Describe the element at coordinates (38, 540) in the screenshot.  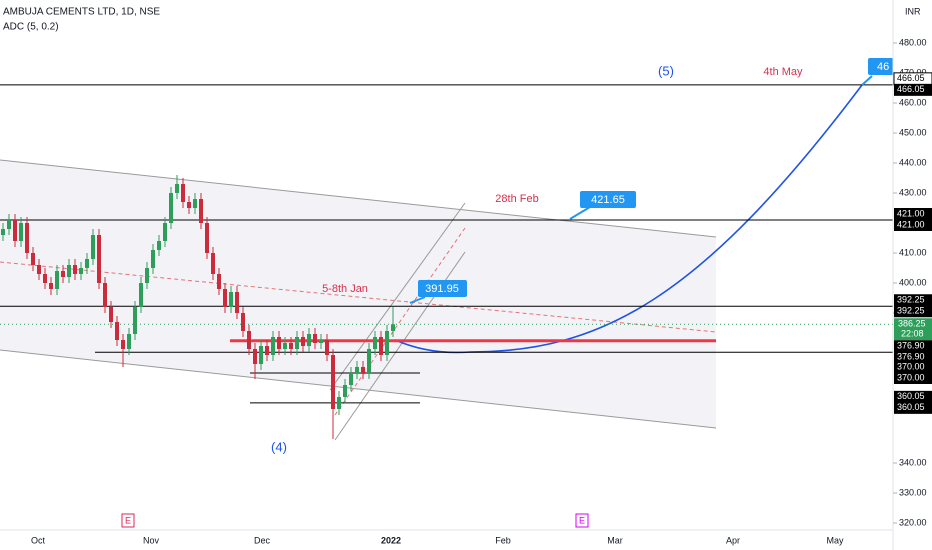
I see `x-tick-label: Oct` at that location.